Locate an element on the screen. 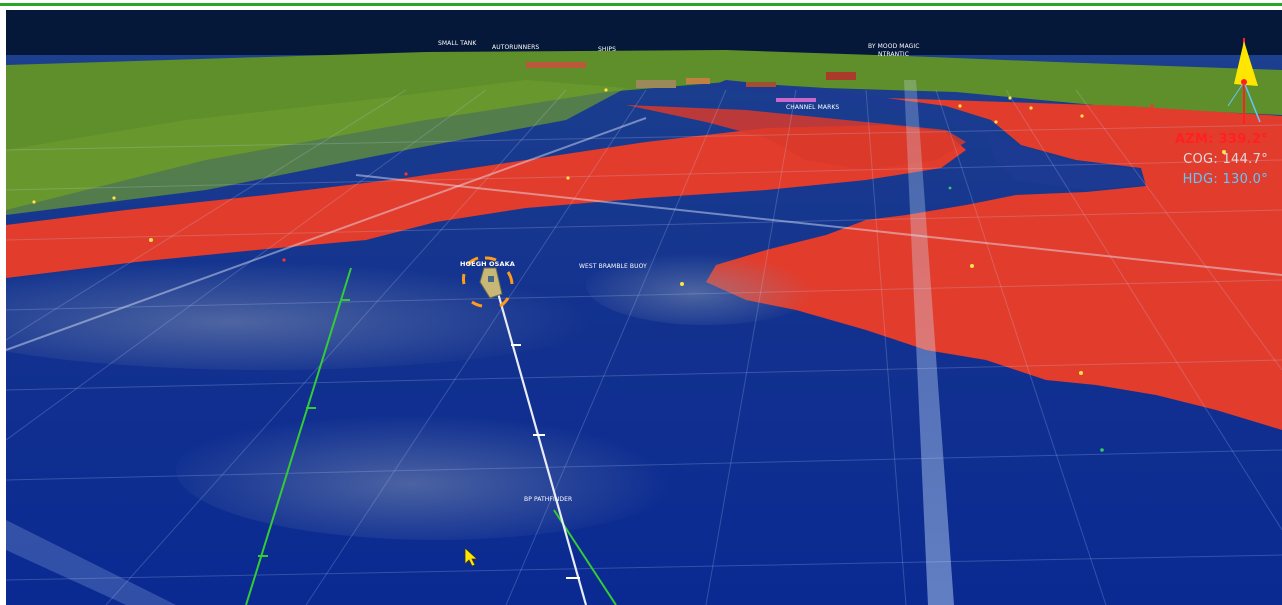 The height and width of the screenshot is (605, 1282). top-border is located at coordinates (641, 4).